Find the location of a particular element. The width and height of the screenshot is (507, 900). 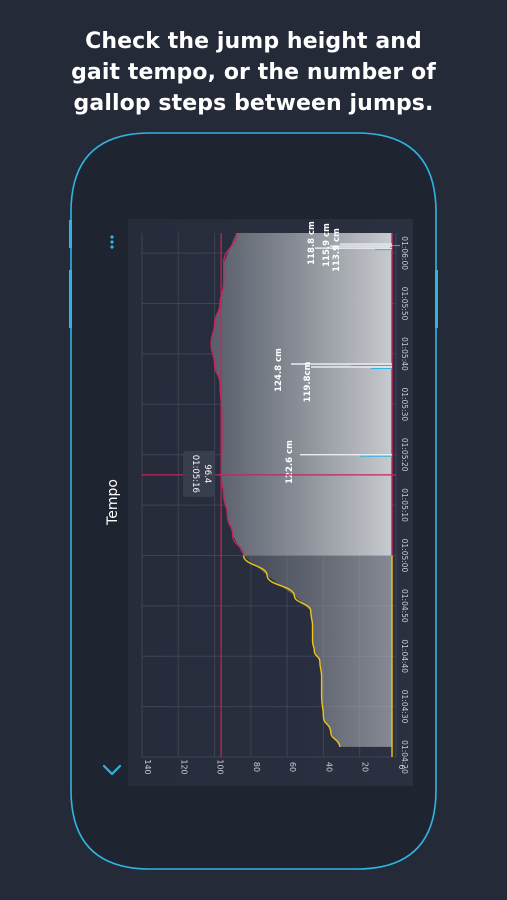

crosshair-tooltip is located at coordinates (199, 473).